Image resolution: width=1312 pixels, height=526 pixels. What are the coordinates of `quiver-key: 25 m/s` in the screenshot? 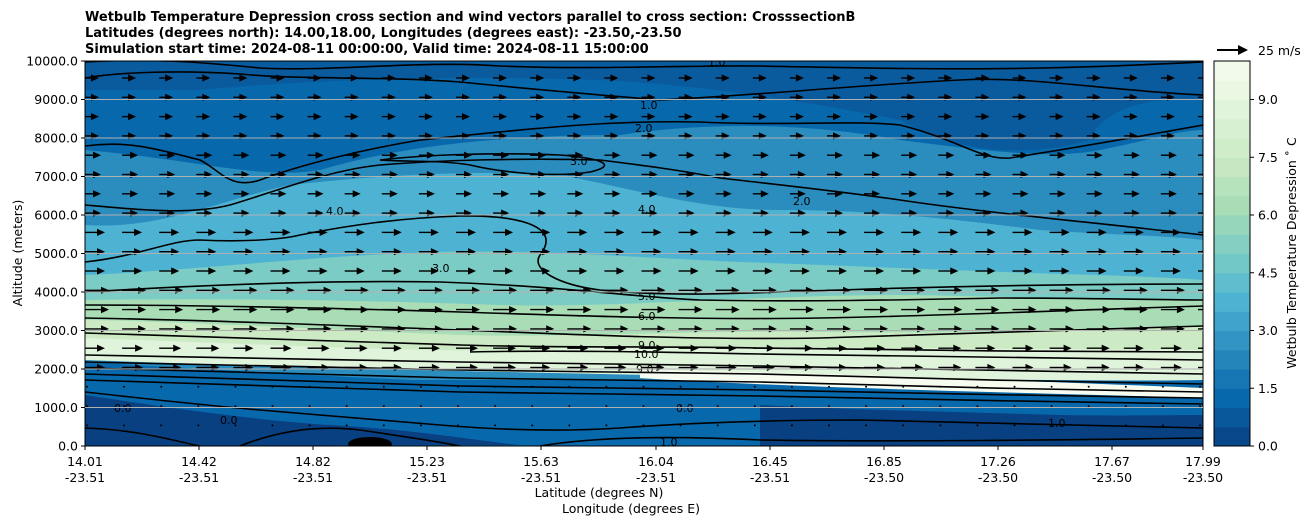 It's located at (1259, 50).